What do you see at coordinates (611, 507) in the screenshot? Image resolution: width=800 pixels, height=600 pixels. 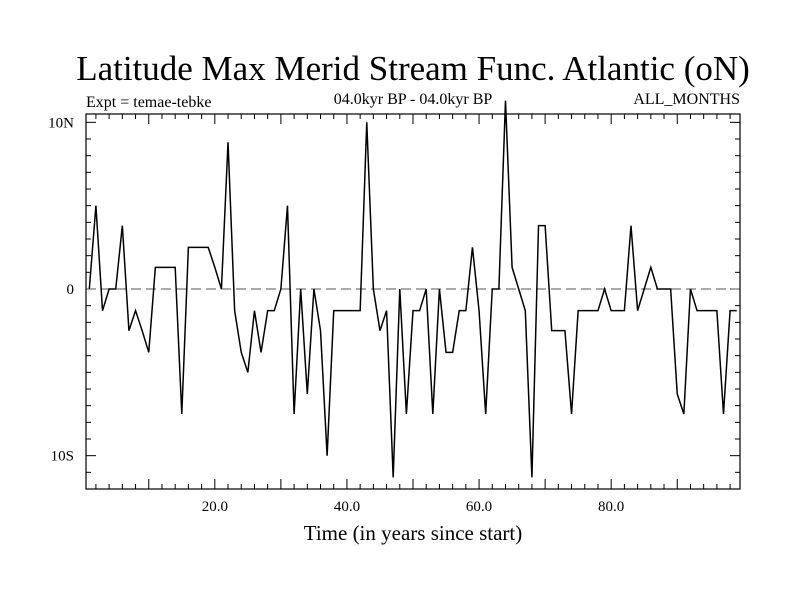 I see `x-tick-label: 80.0` at bounding box center [611, 507].